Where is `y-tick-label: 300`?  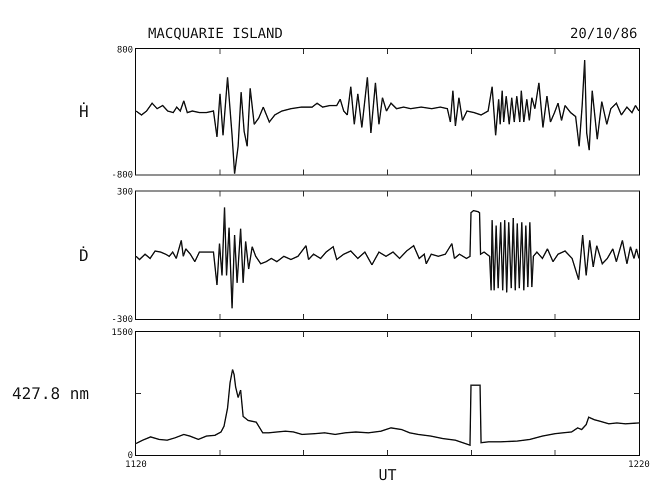 y-tick-label: 300 is located at coordinates (125, 193).